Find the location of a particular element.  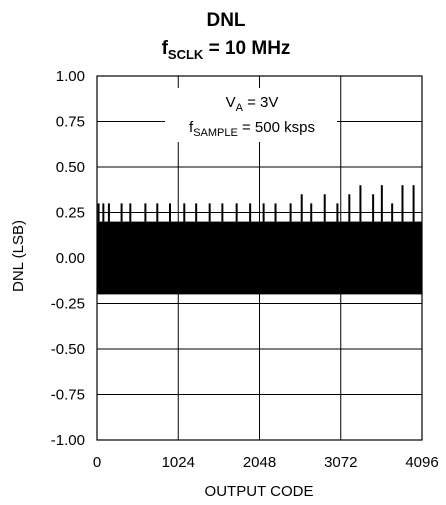

y-tick-labels: 1.00 0.75 0.50 0.25 0.00 -0.25 -0.50 -0.75 -1.00 is located at coordinates (68, 258).